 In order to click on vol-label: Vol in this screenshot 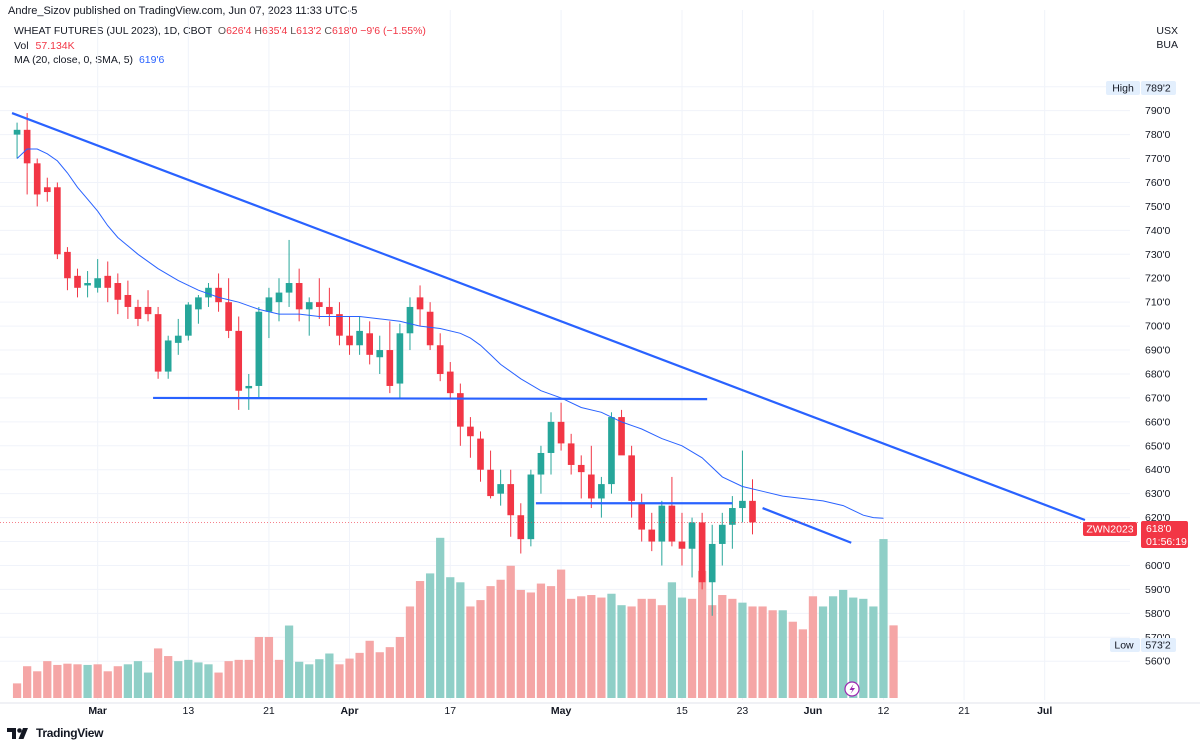, I will do `click(21, 46)`.